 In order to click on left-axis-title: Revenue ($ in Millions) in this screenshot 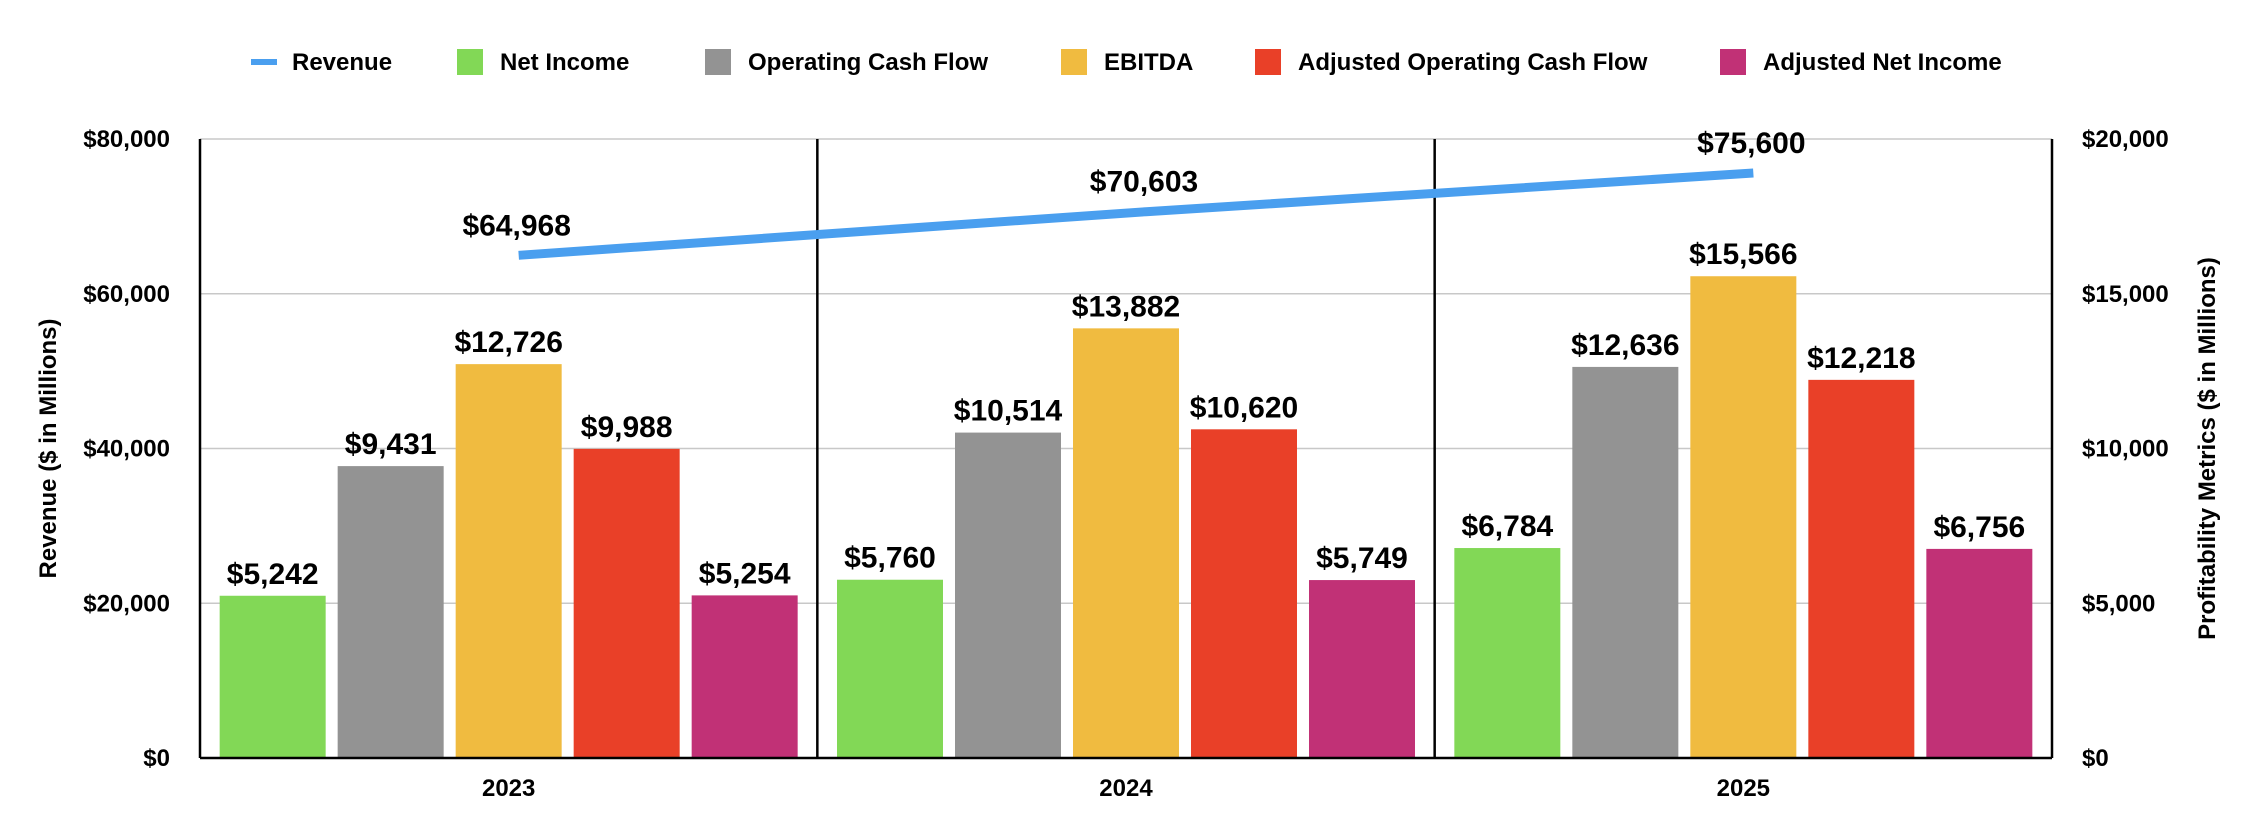, I will do `click(48, 448)`.